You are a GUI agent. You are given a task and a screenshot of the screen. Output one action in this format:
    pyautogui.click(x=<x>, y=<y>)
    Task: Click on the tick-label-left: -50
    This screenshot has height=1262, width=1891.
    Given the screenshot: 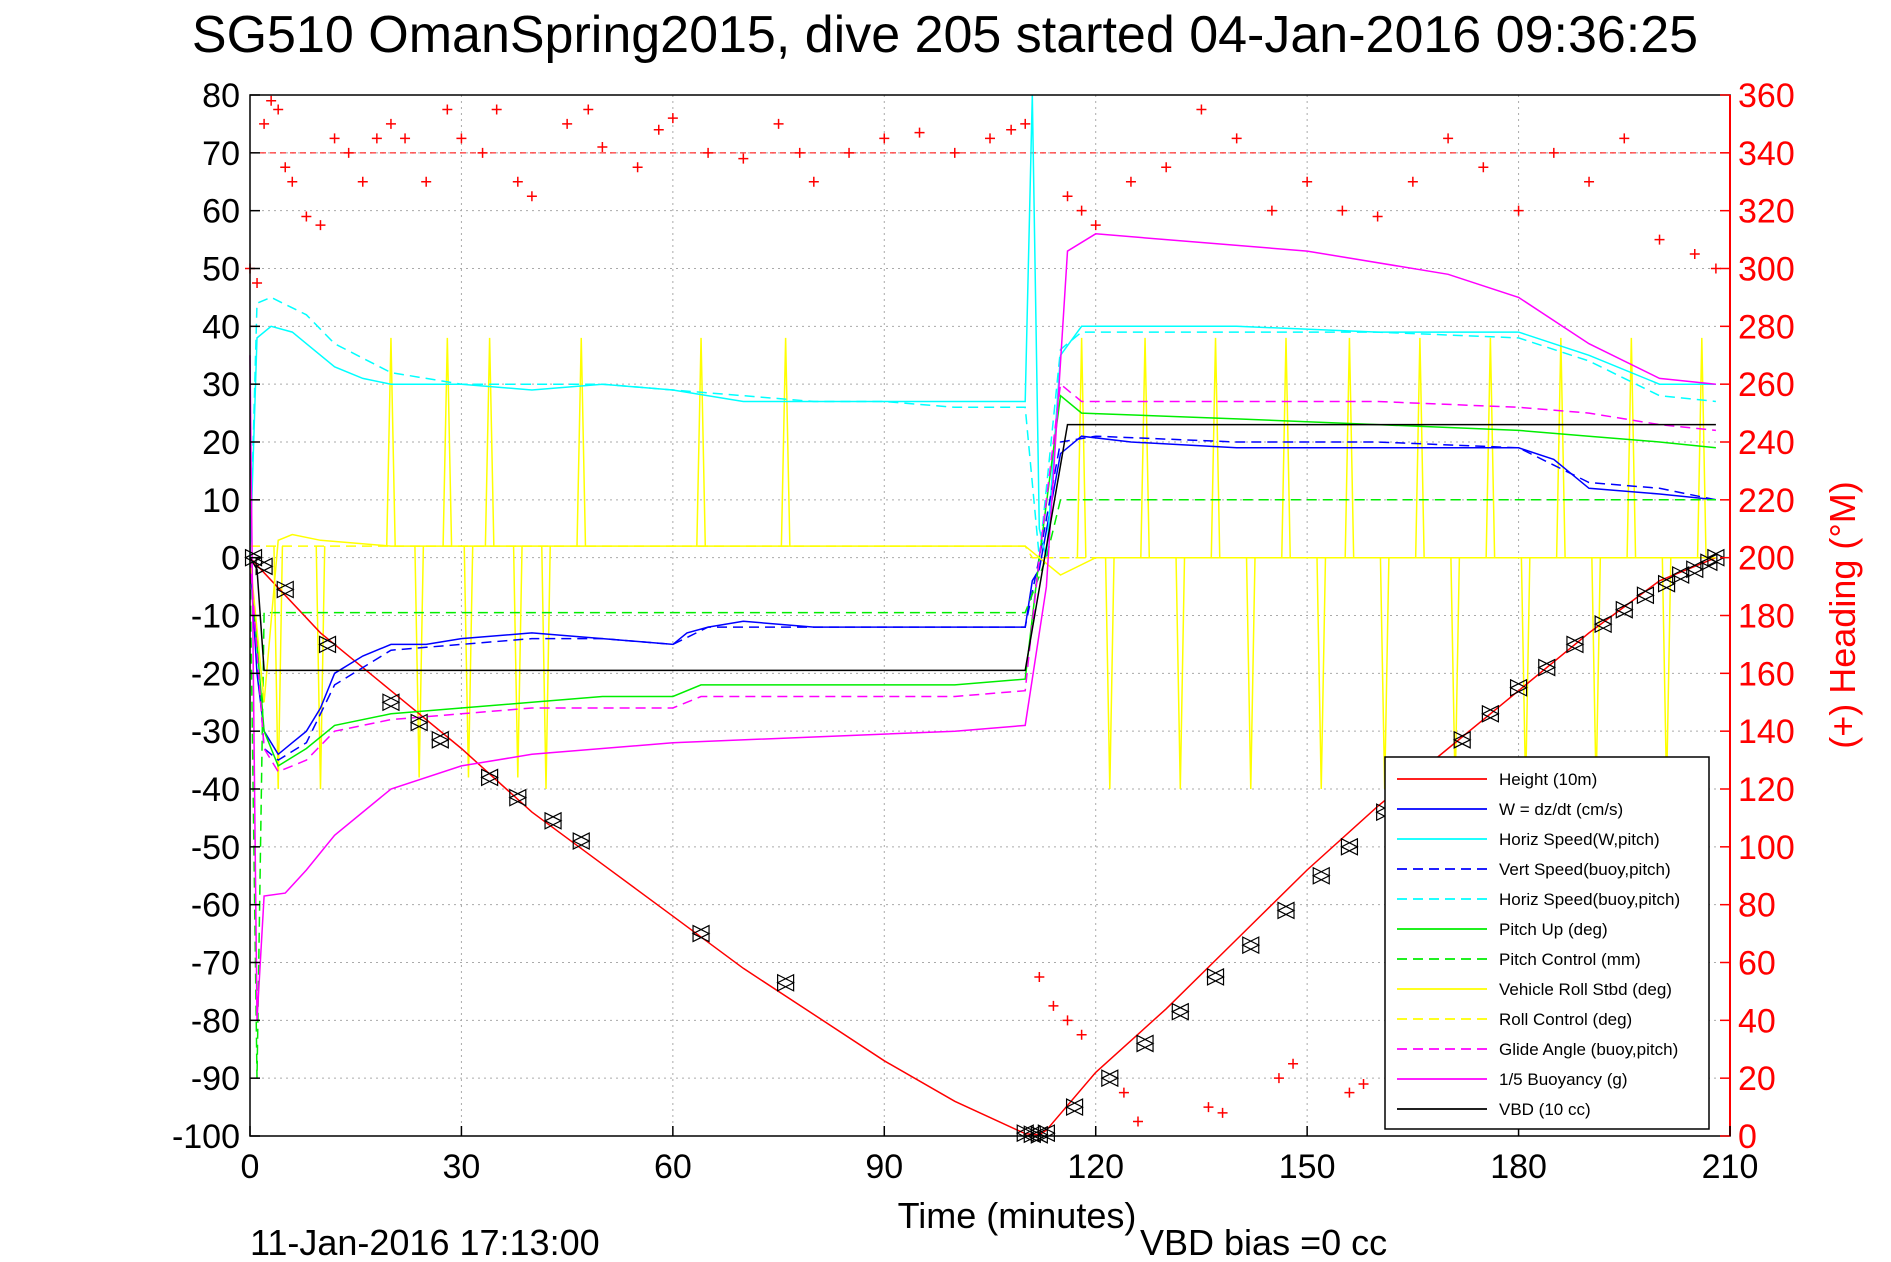 What is the action you would take?
    pyautogui.click(x=215, y=848)
    